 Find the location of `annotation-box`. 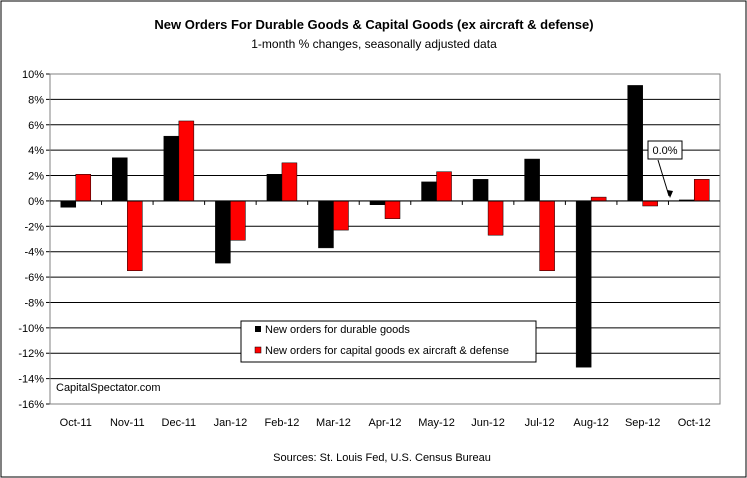

annotation-box is located at coordinates (665, 150).